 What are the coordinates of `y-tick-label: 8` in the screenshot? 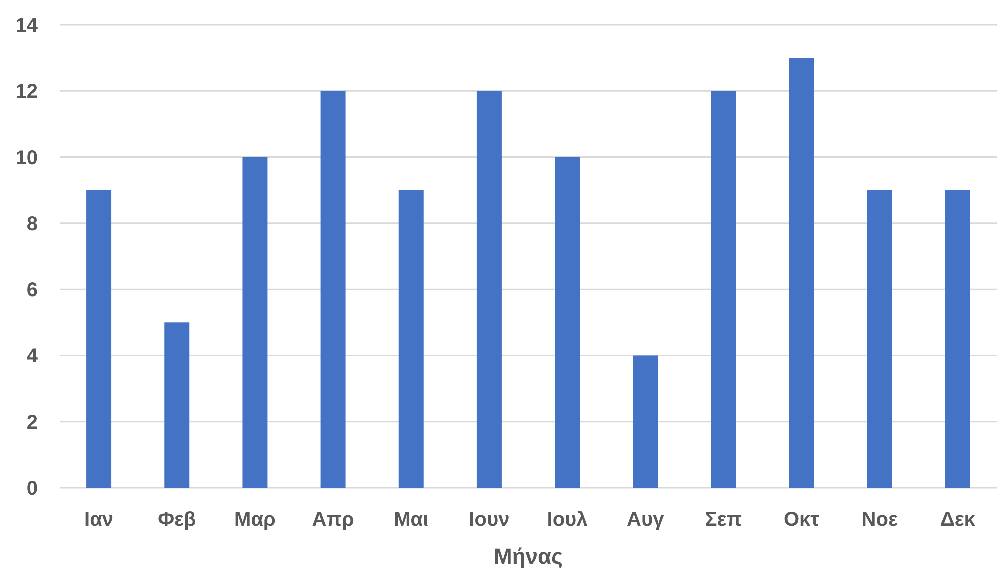 It's located at (32, 224).